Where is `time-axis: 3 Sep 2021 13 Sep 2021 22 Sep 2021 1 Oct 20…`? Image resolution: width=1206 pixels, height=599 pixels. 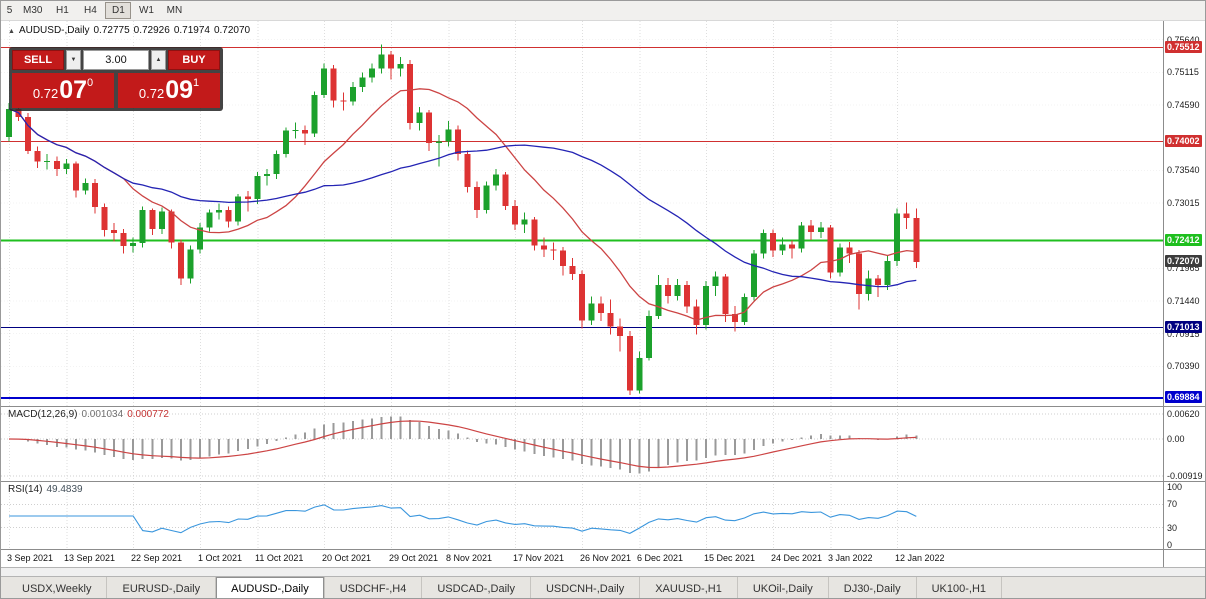 time-axis: 3 Sep 2021 13 Sep 2021 22 Sep 2021 1 Oct 20… is located at coordinates (582, 558).